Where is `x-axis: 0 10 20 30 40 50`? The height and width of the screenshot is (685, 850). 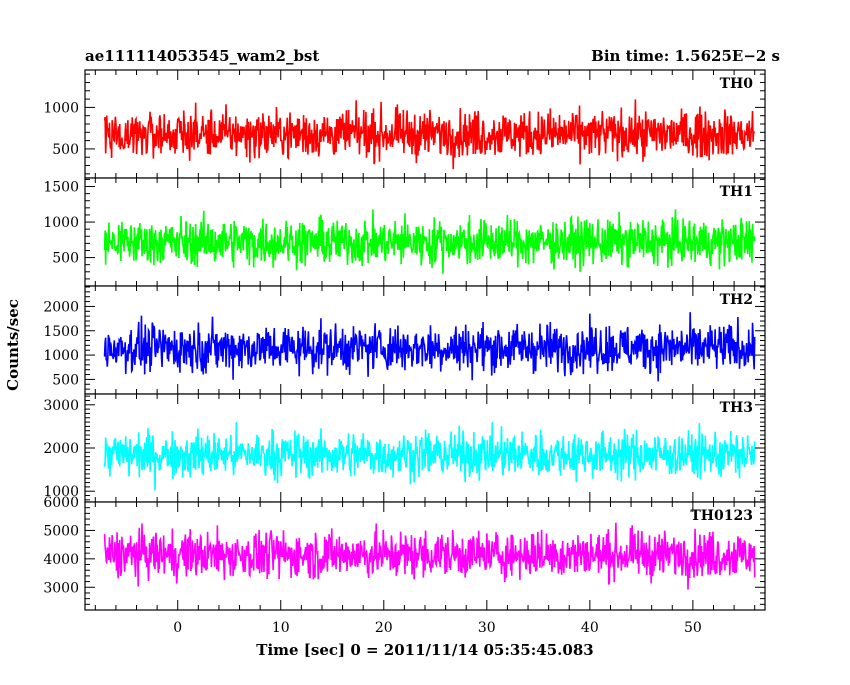
x-axis: 0 10 20 30 40 50 is located at coordinates (437, 628).